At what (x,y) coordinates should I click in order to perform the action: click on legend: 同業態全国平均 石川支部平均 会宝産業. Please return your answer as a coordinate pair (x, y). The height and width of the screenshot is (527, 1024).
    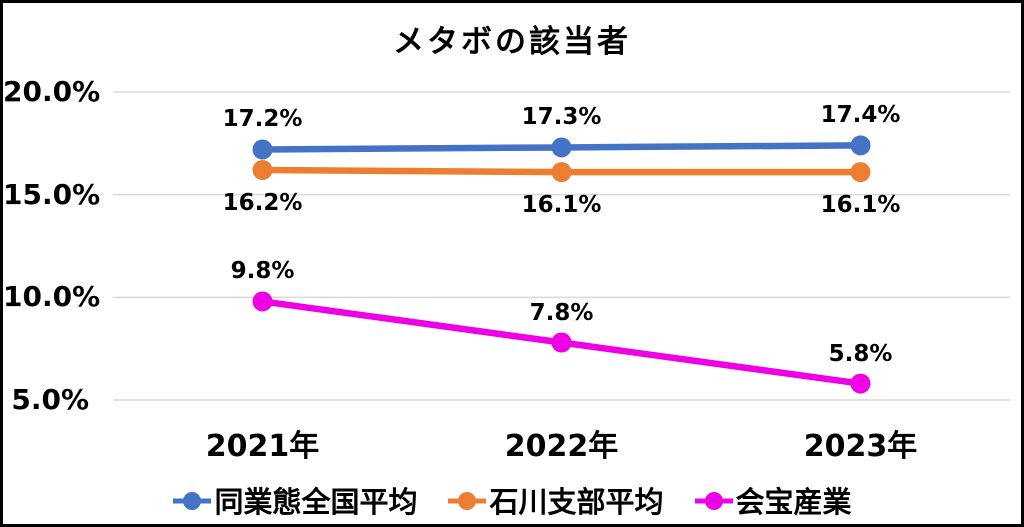
    Looking at the image, I should click on (512, 500).